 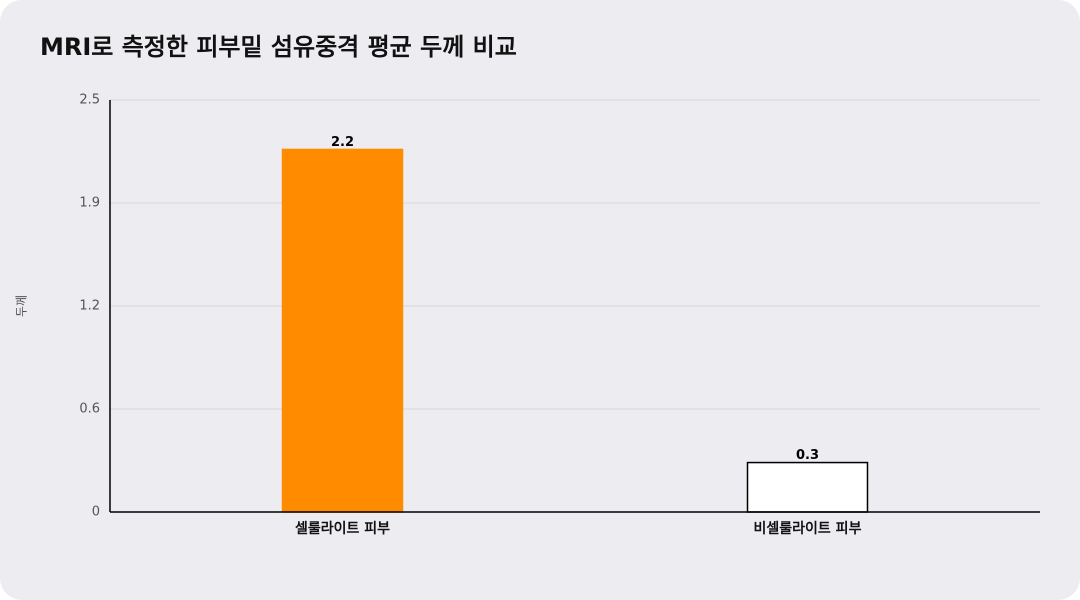 I want to click on y-tick-label: 0.6, so click(x=89, y=409).